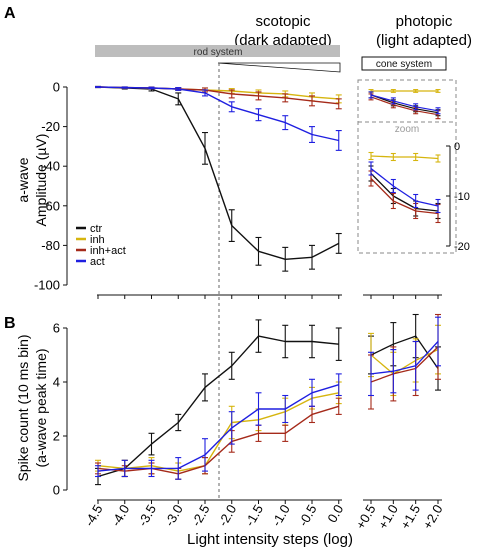 Image resolution: width=487 pixels, height=550 pixels. What do you see at coordinates (56, 436) in the screenshot?
I see `panel-b-y-tick-label: 2` at bounding box center [56, 436].